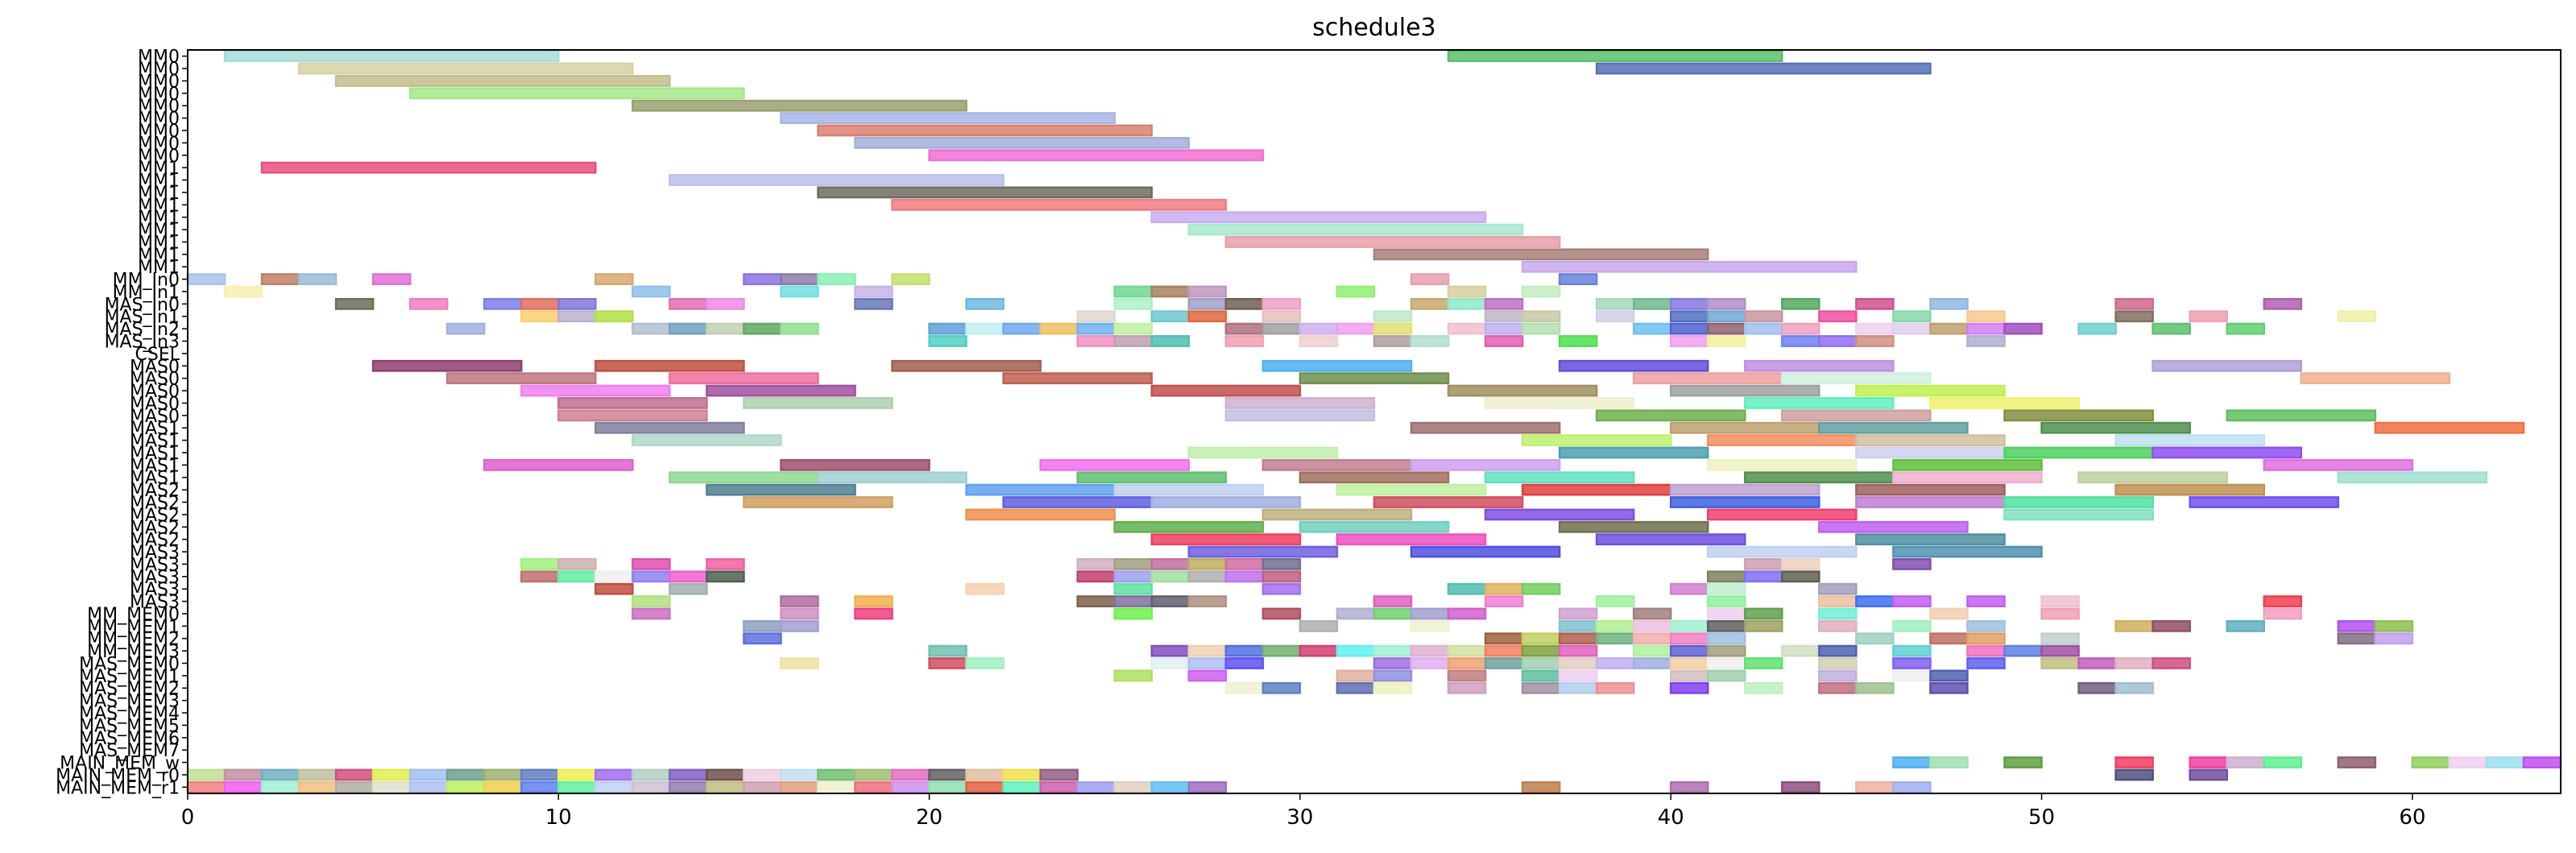  I want to click on y-tick-label: MAS_MEM7, so click(129, 751).